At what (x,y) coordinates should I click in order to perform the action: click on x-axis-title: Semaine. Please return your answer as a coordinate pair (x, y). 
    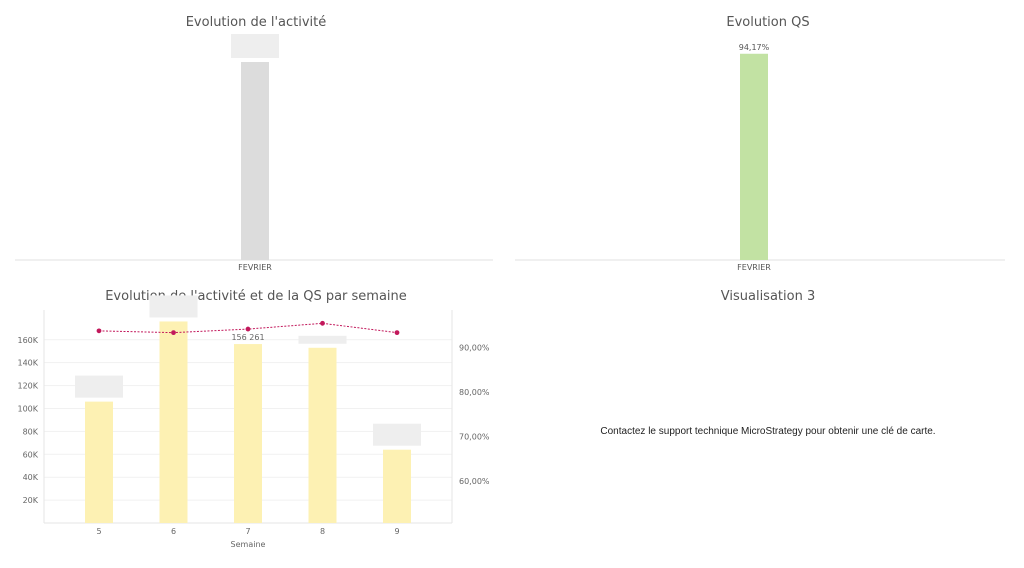
    Looking at the image, I should click on (248, 544).